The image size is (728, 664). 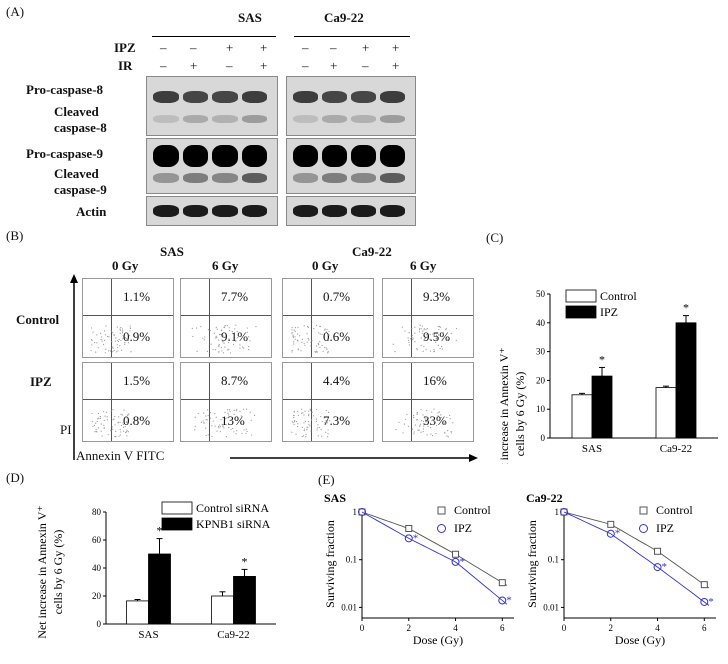 What do you see at coordinates (704, 585) in the screenshot?
I see `data-point-square` at bounding box center [704, 585].